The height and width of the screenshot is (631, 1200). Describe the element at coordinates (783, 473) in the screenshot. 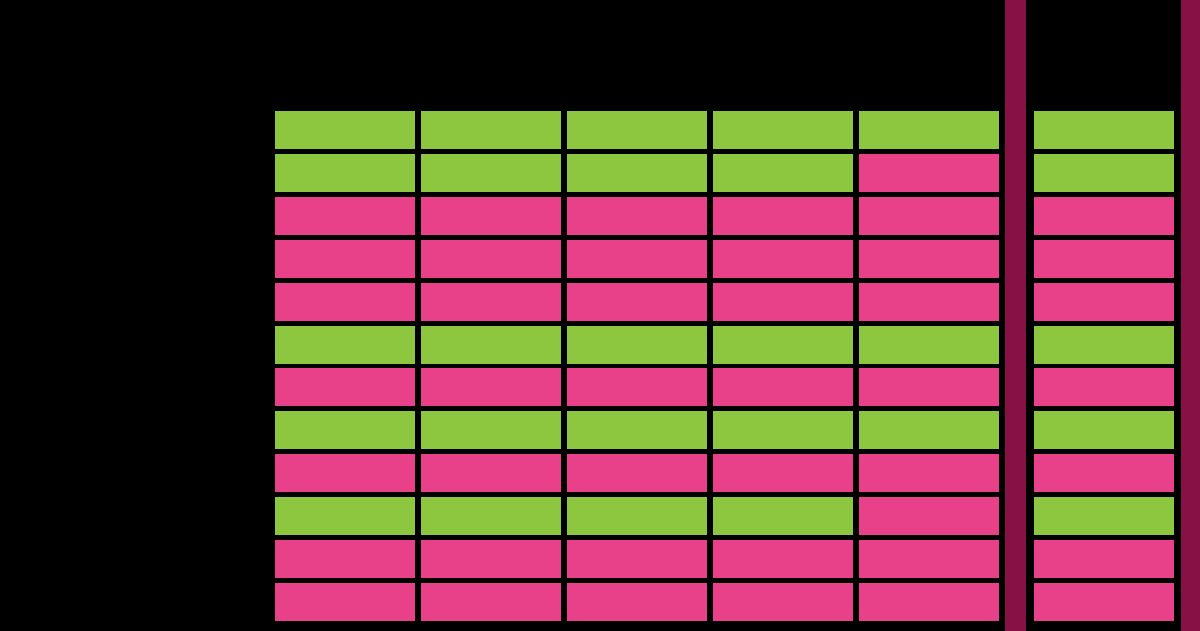

I see `grid-cell-r9-c4` at that location.